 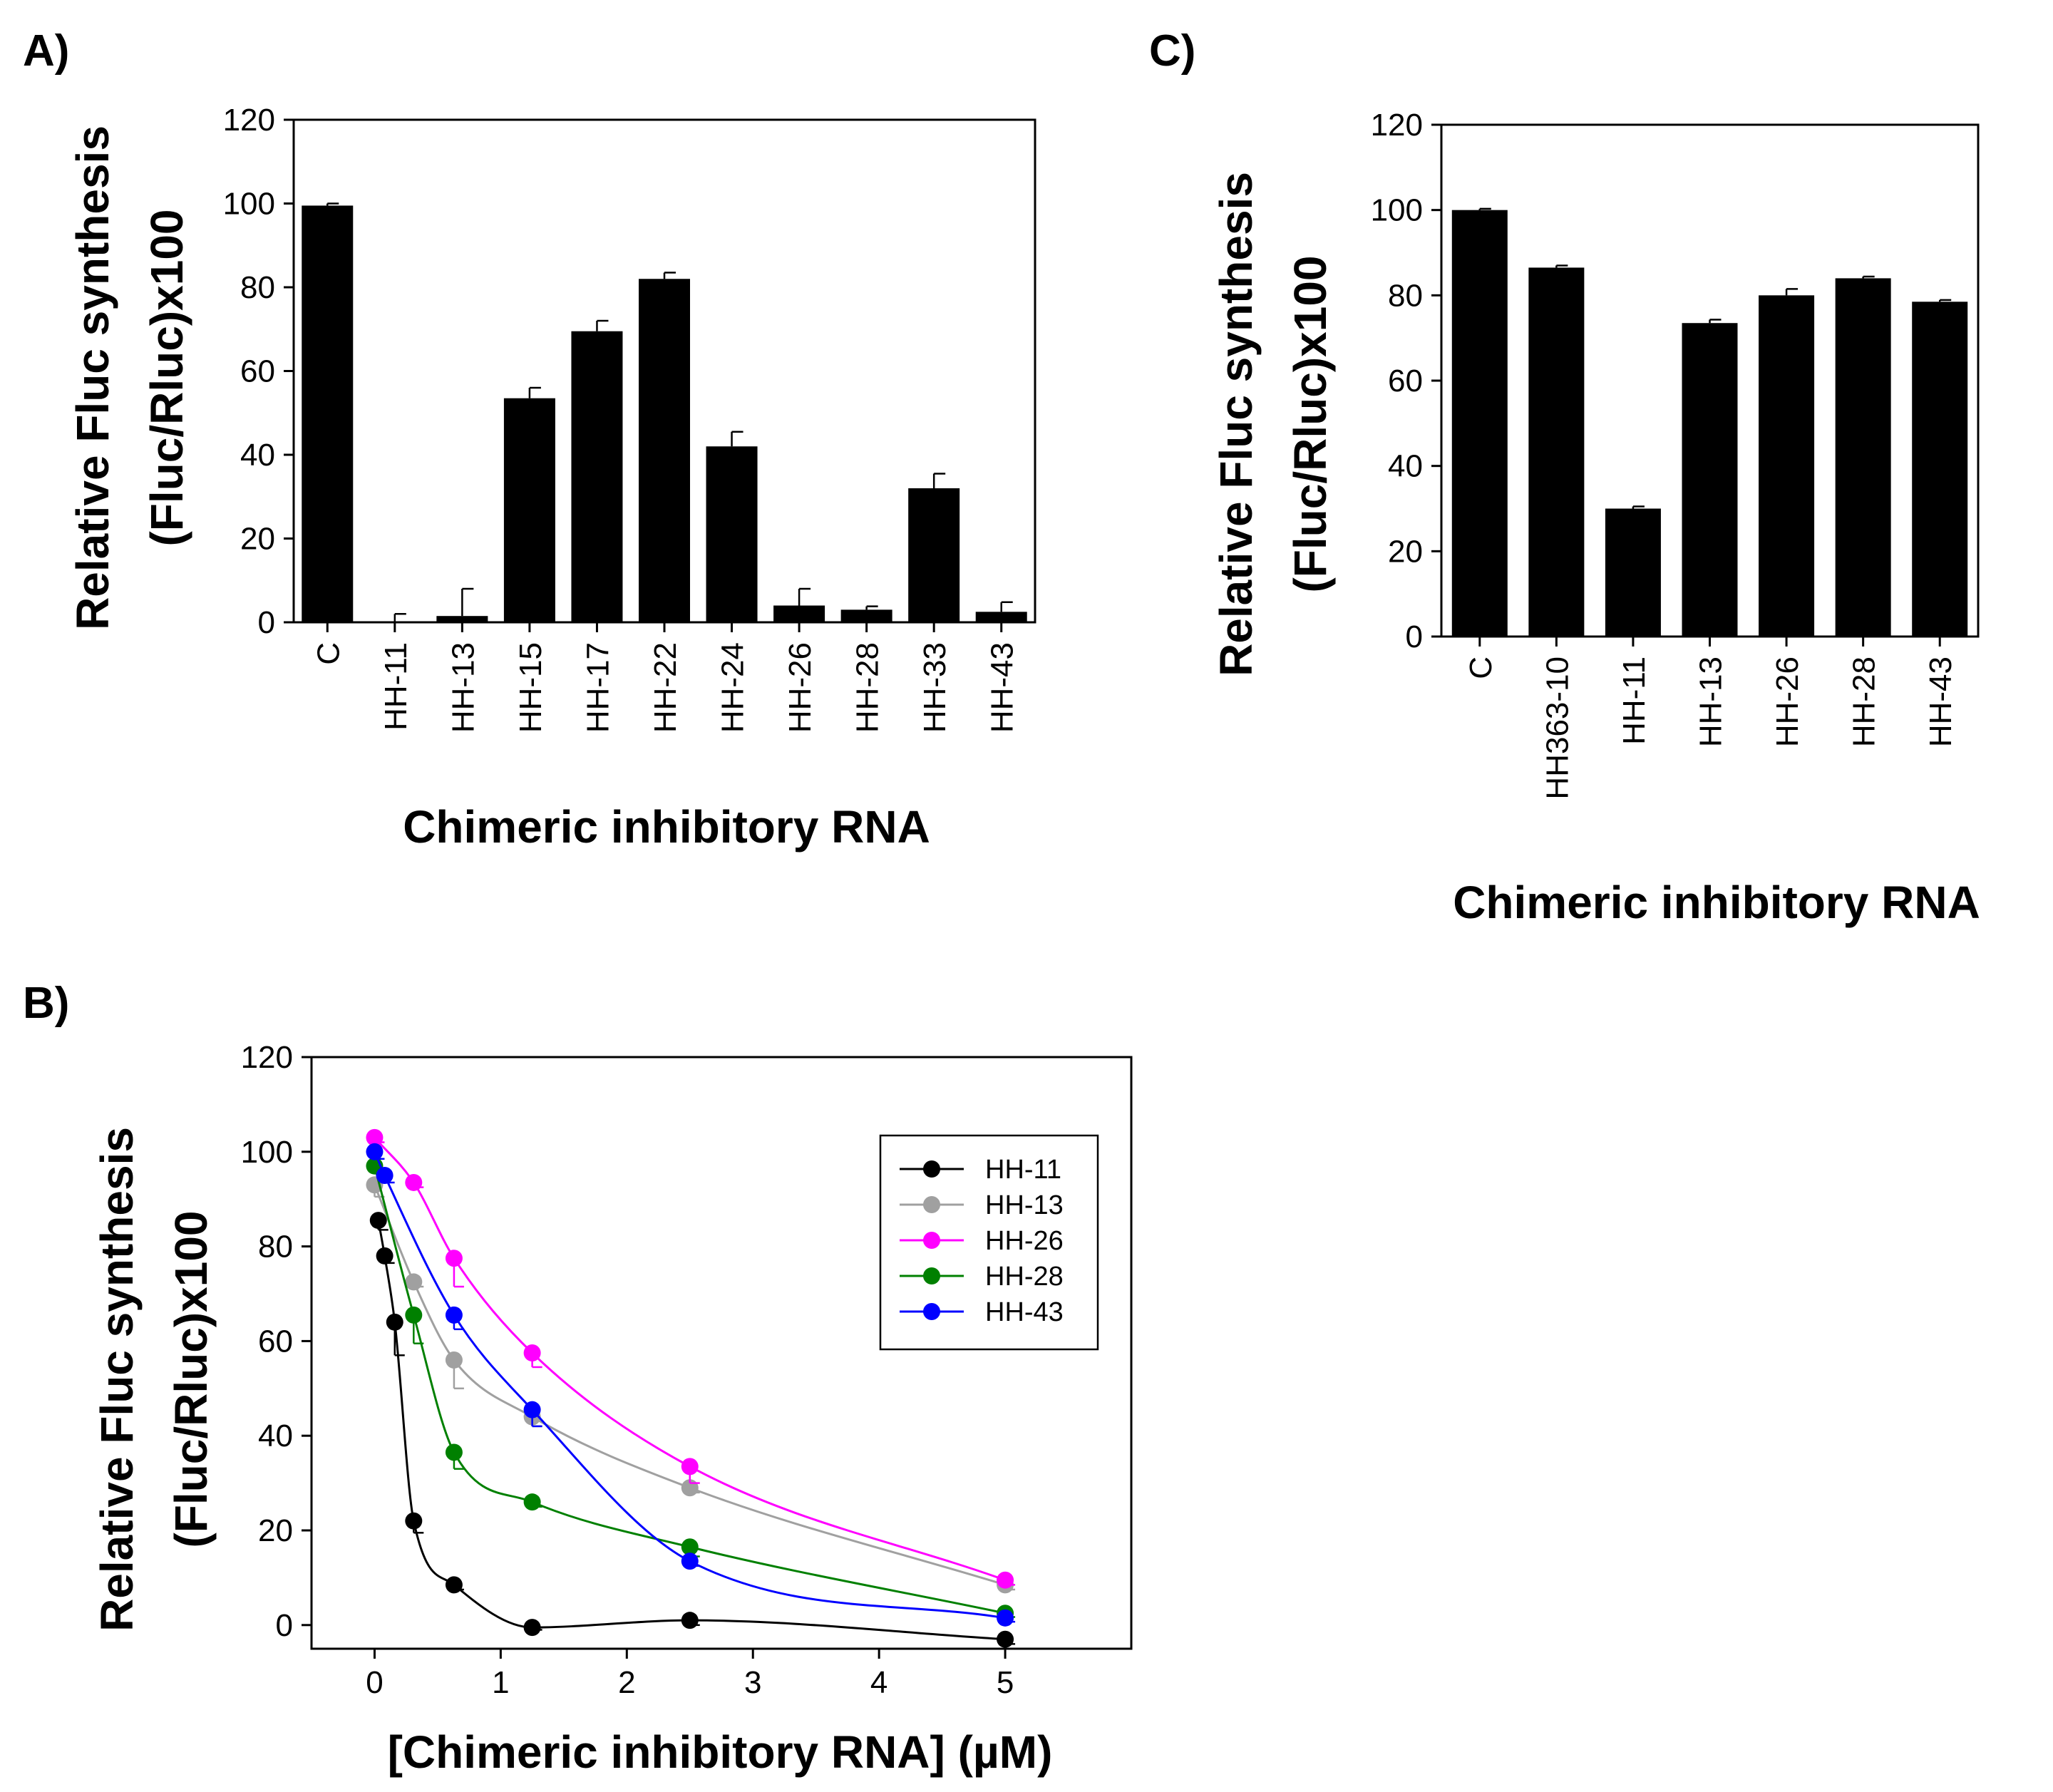 What do you see at coordinates (1716, 903) in the screenshot?
I see `panel-c-x-axis-title: Chimeric inhibitory RNA` at bounding box center [1716, 903].